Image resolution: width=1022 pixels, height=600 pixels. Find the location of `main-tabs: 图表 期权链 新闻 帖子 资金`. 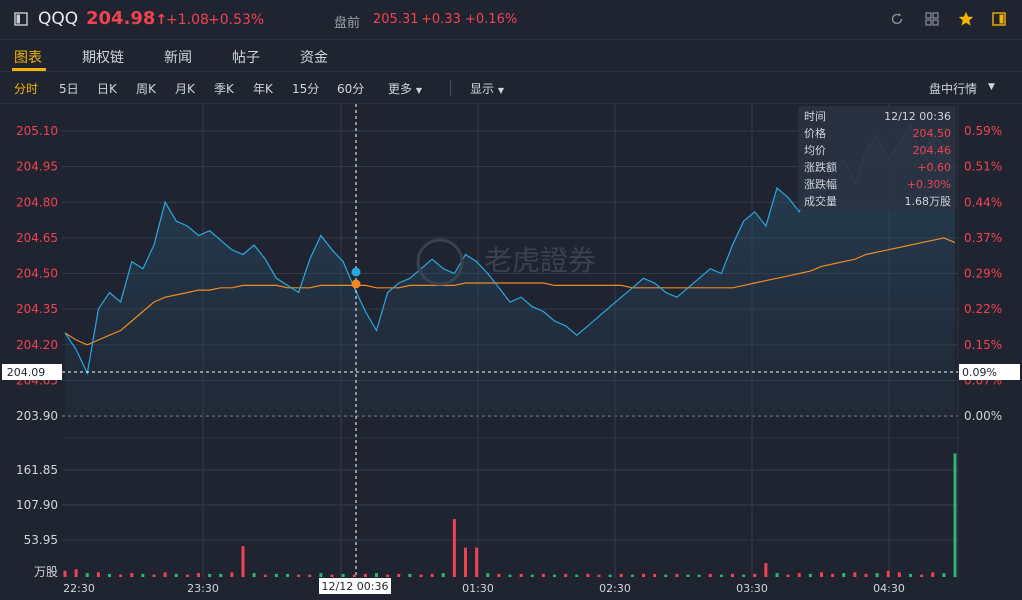

main-tabs: 图表 期权链 新闻 帖子 资金 is located at coordinates (511, 56).